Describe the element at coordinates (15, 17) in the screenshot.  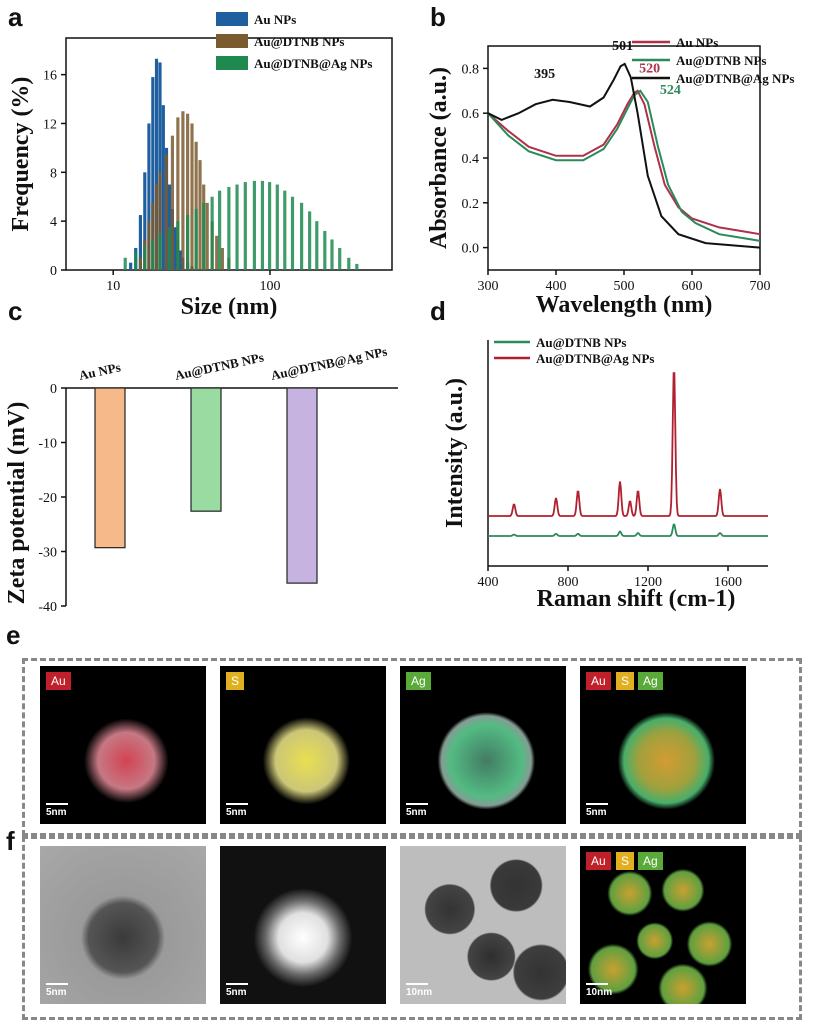
I see `panel-a-label: a` at that location.